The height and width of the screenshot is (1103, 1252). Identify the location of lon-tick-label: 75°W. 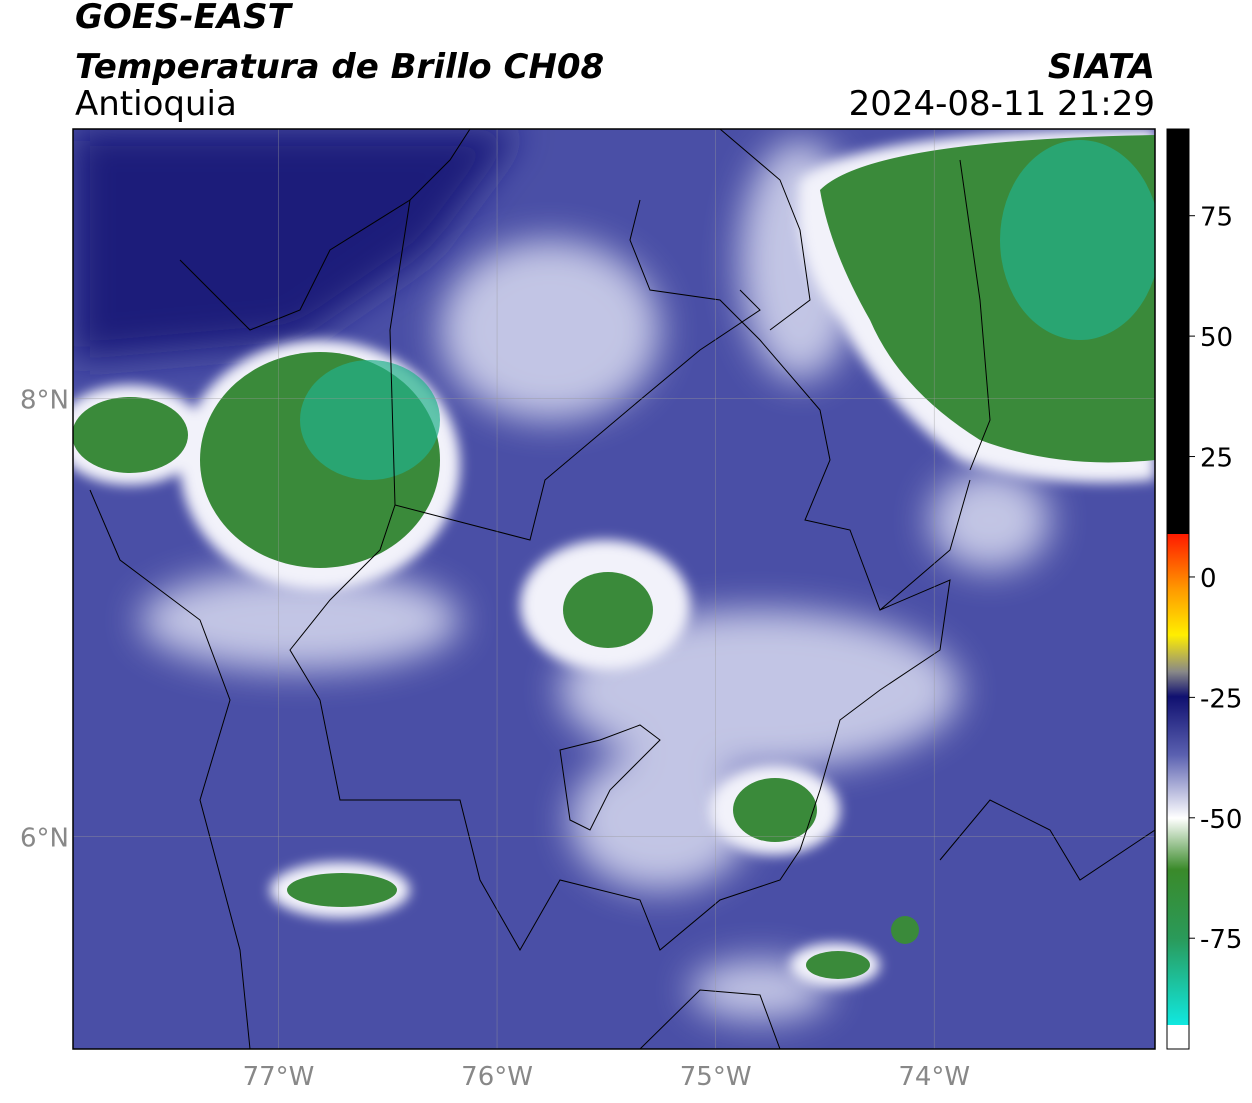
(716, 1077).